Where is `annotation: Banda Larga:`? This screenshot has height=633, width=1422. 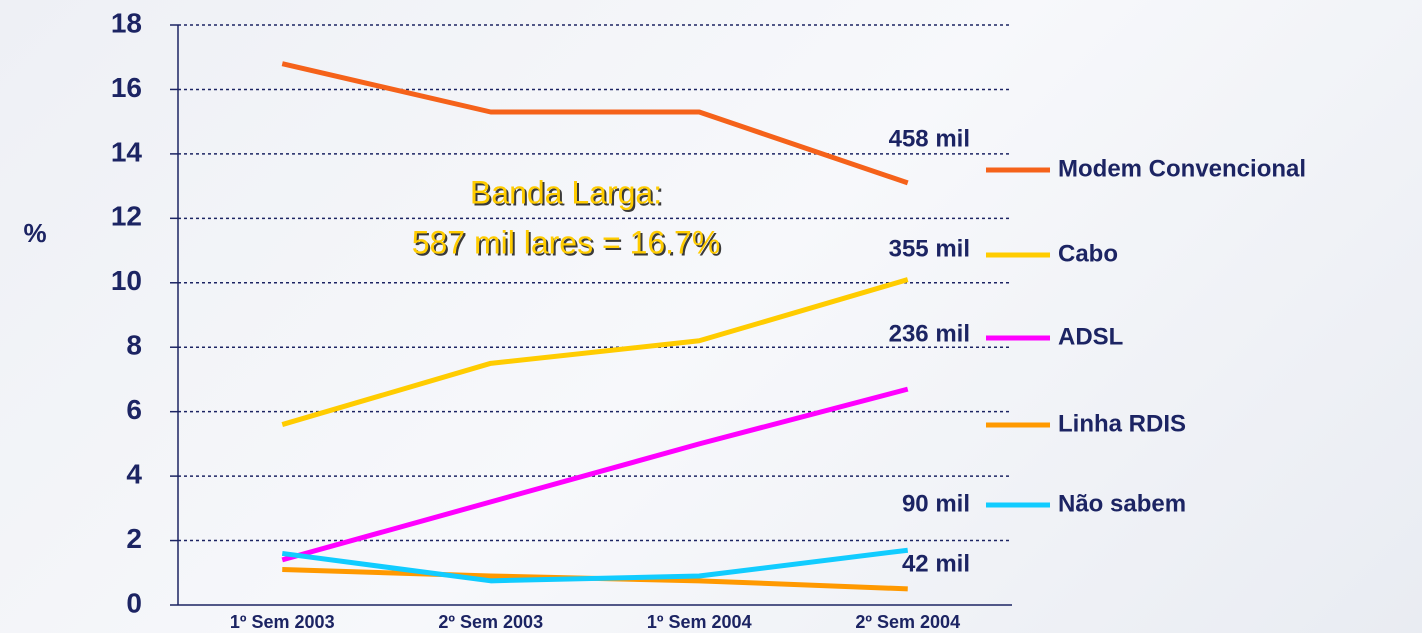
annotation: Banda Larga: is located at coordinates (566, 192).